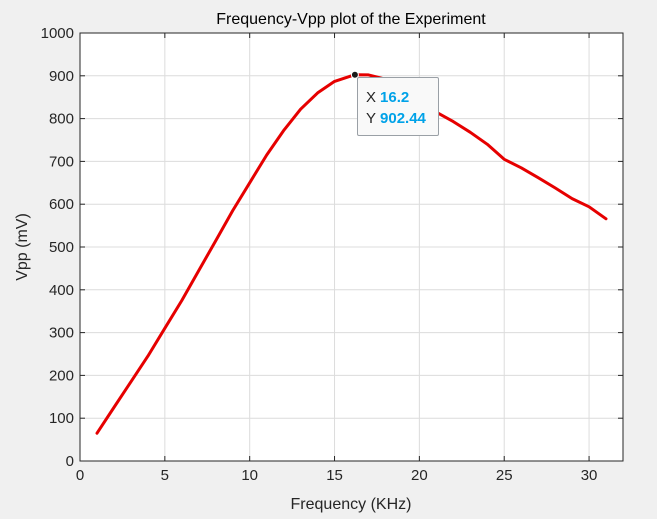  What do you see at coordinates (61, 418) in the screenshot?
I see `y-tick-label: 100` at bounding box center [61, 418].